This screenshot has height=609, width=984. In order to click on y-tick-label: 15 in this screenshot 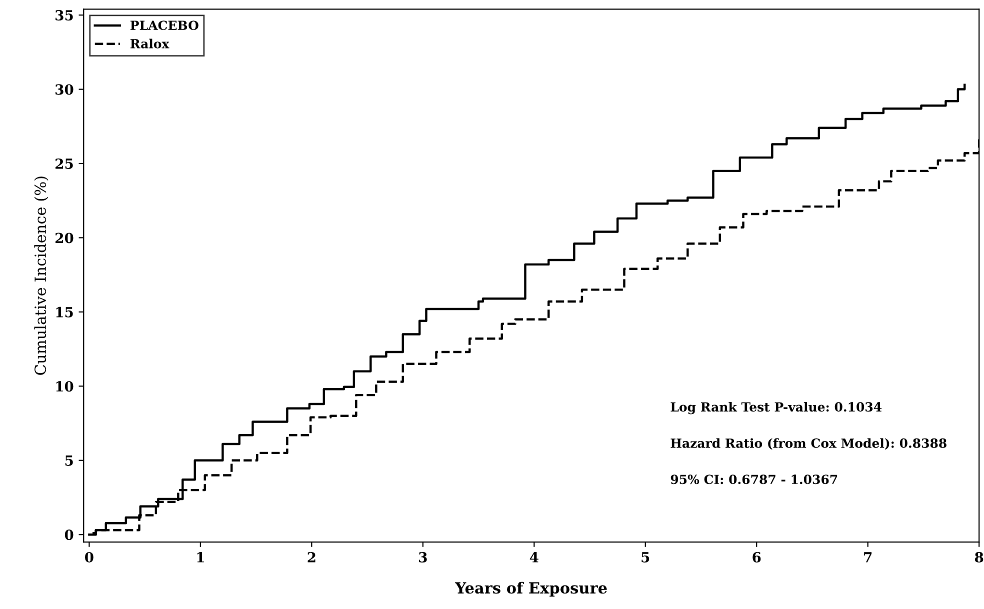, I will do `click(64, 312)`.